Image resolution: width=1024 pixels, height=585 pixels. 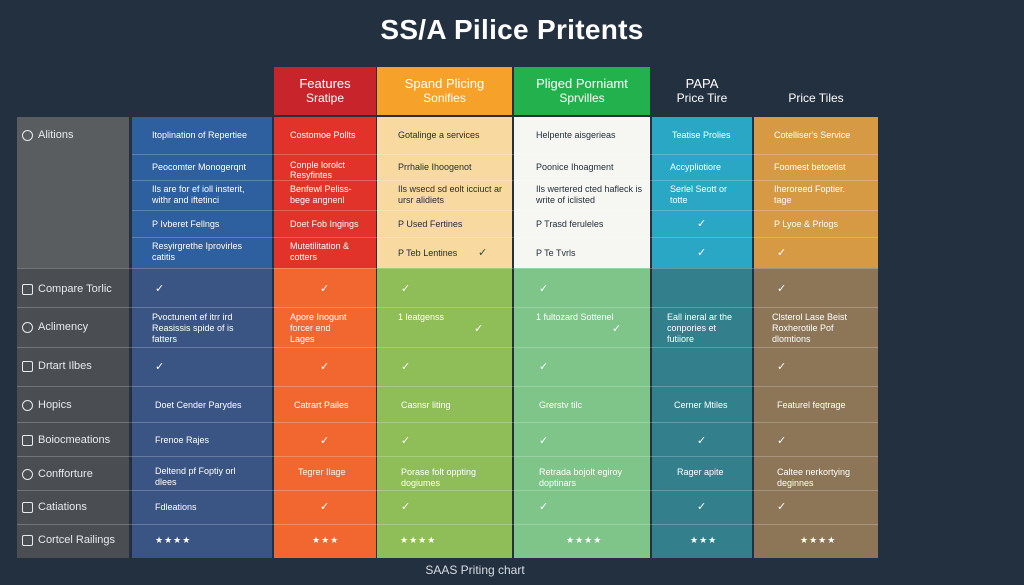 What do you see at coordinates (570, 224) in the screenshot?
I see `cell: P Trasd feruleles` at bounding box center [570, 224].